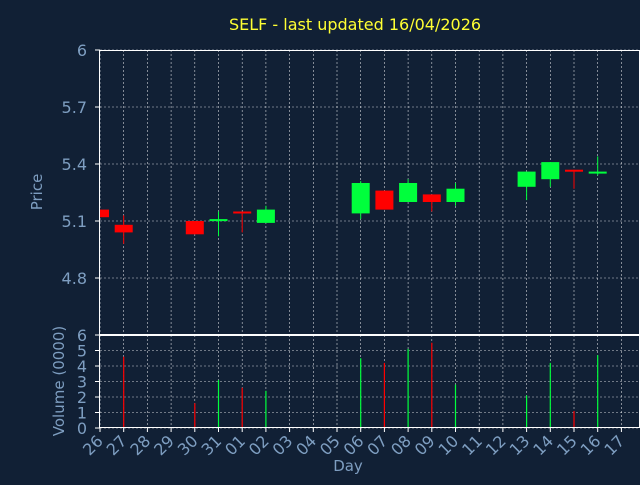 The height and width of the screenshot is (485, 640). Describe the element at coordinates (59, 381) in the screenshot. I see `volume-axis-label: Volume (0000)` at that location.